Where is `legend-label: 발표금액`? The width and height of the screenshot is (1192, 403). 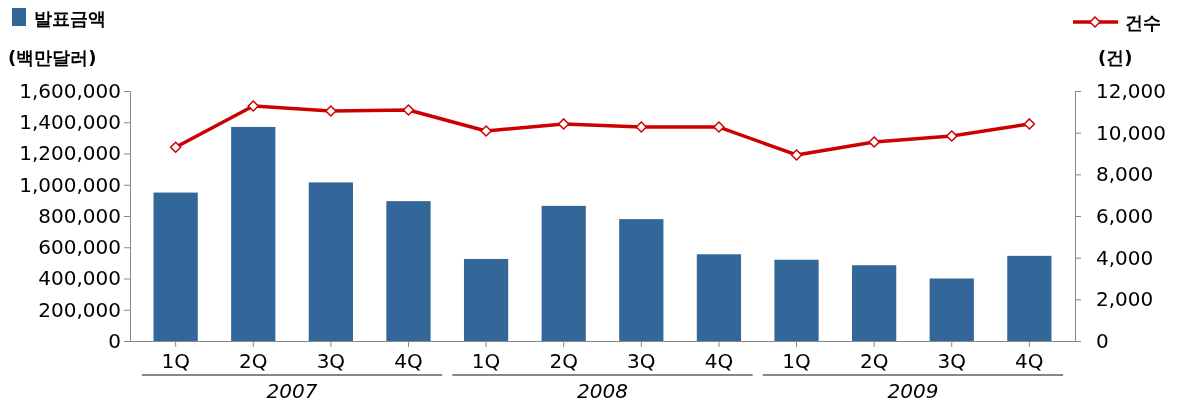
legend-label: 발표금액 is located at coordinates (70, 18).